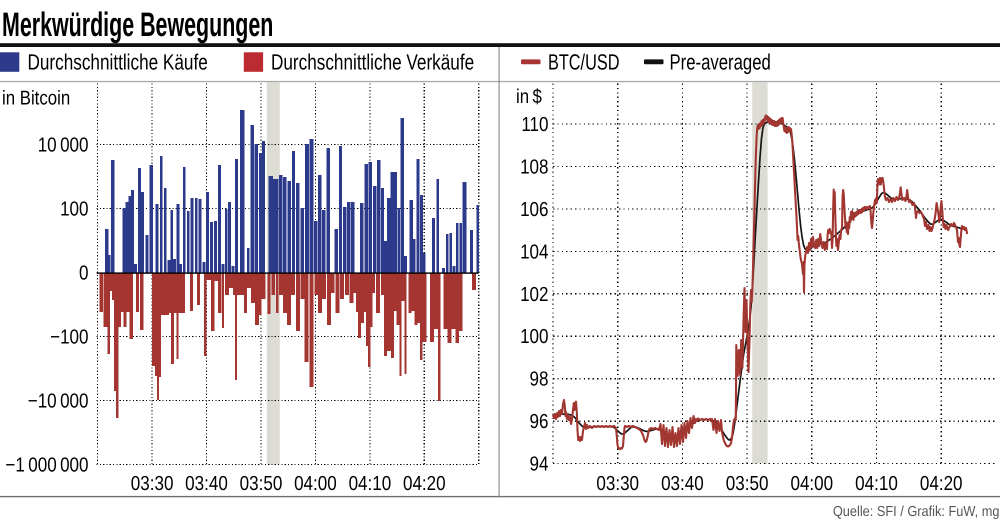  I want to click on svg-text: BTC/USD, so click(583, 62).